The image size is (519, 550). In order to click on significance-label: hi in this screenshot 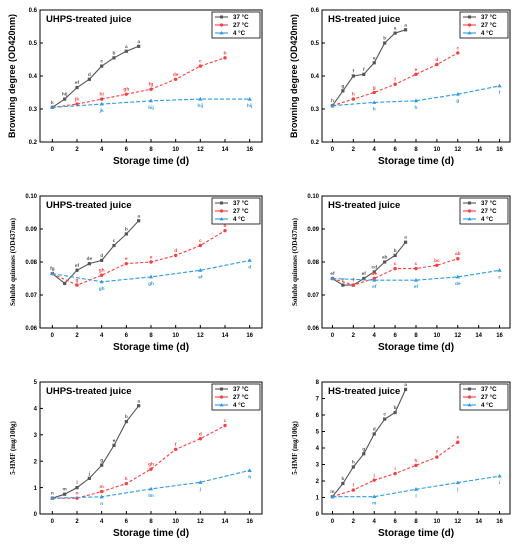, I will do `click(102, 95)`.